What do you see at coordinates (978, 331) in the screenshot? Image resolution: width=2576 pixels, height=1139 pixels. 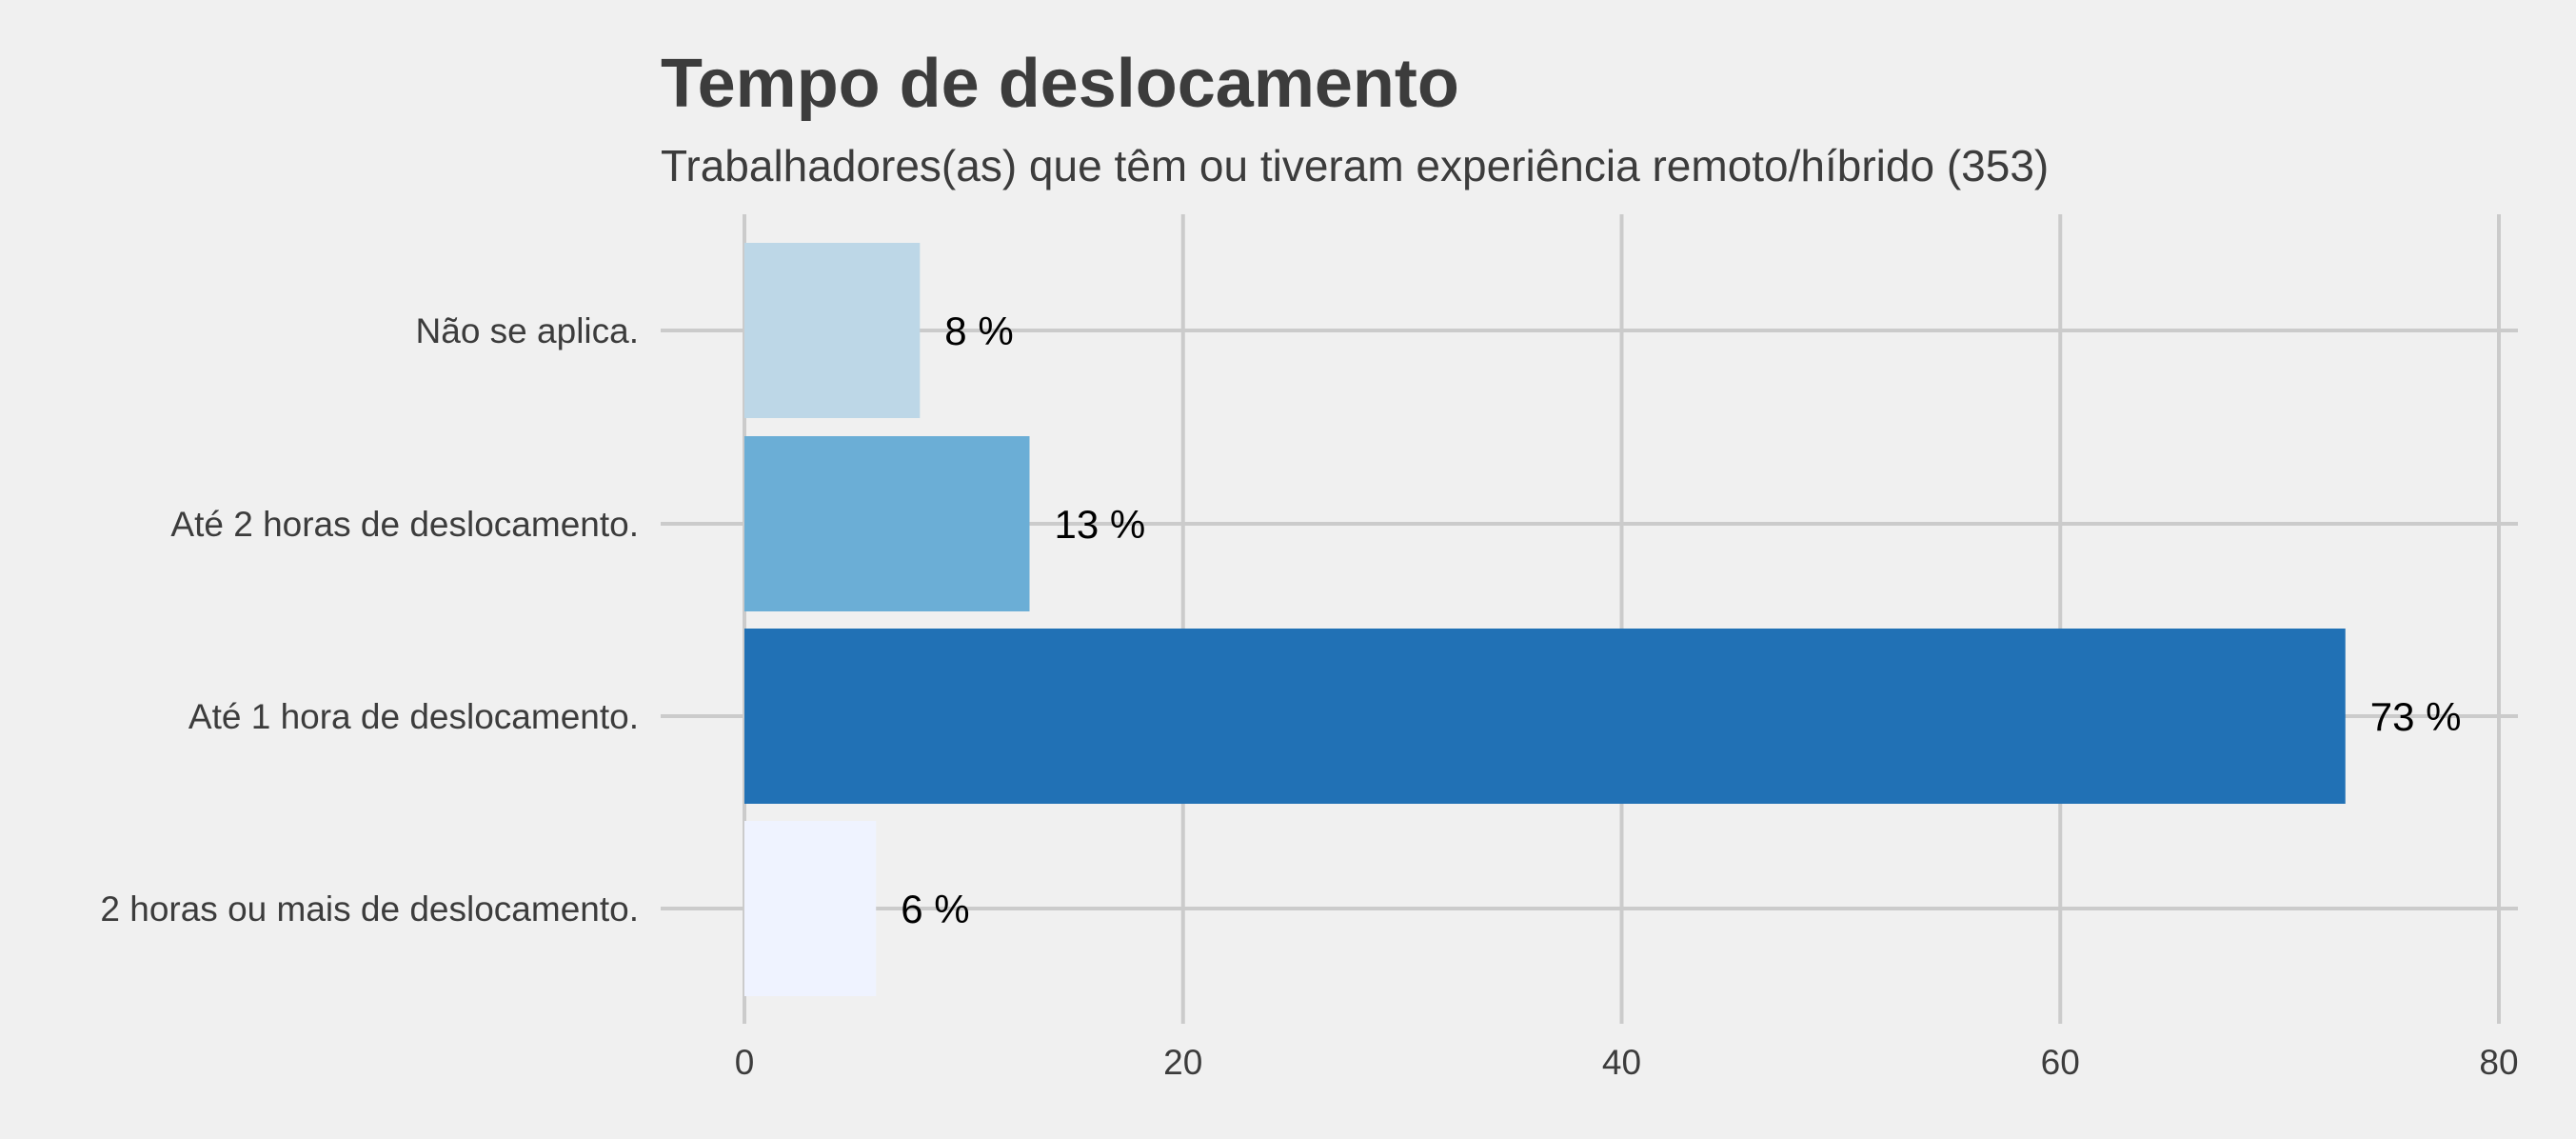 I see `data-label-0: 8 %` at bounding box center [978, 331].